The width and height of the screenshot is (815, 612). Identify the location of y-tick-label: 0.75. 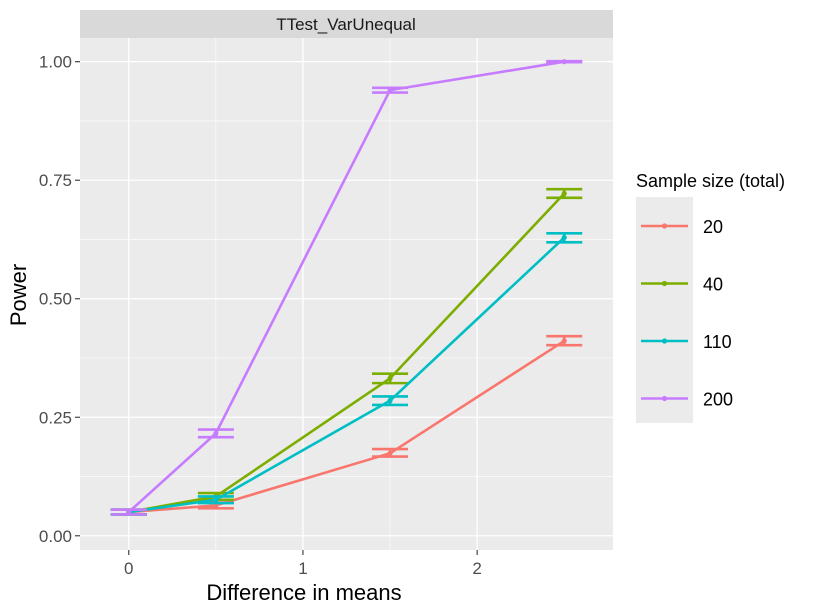
(55, 180).